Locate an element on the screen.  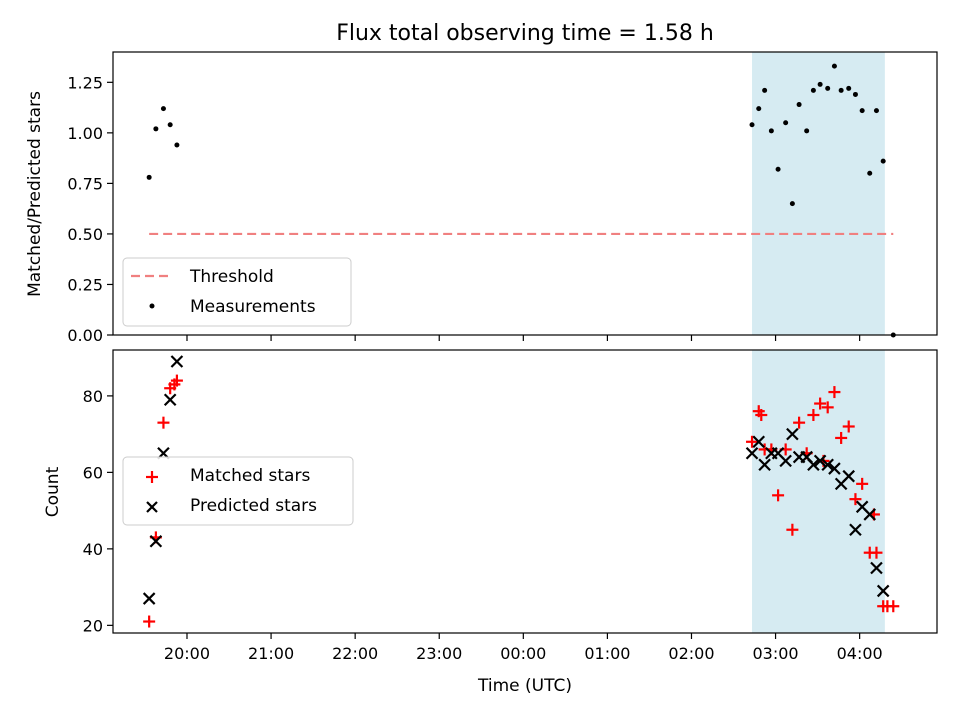
x-tick-label: 22:00 is located at coordinates (355, 653).